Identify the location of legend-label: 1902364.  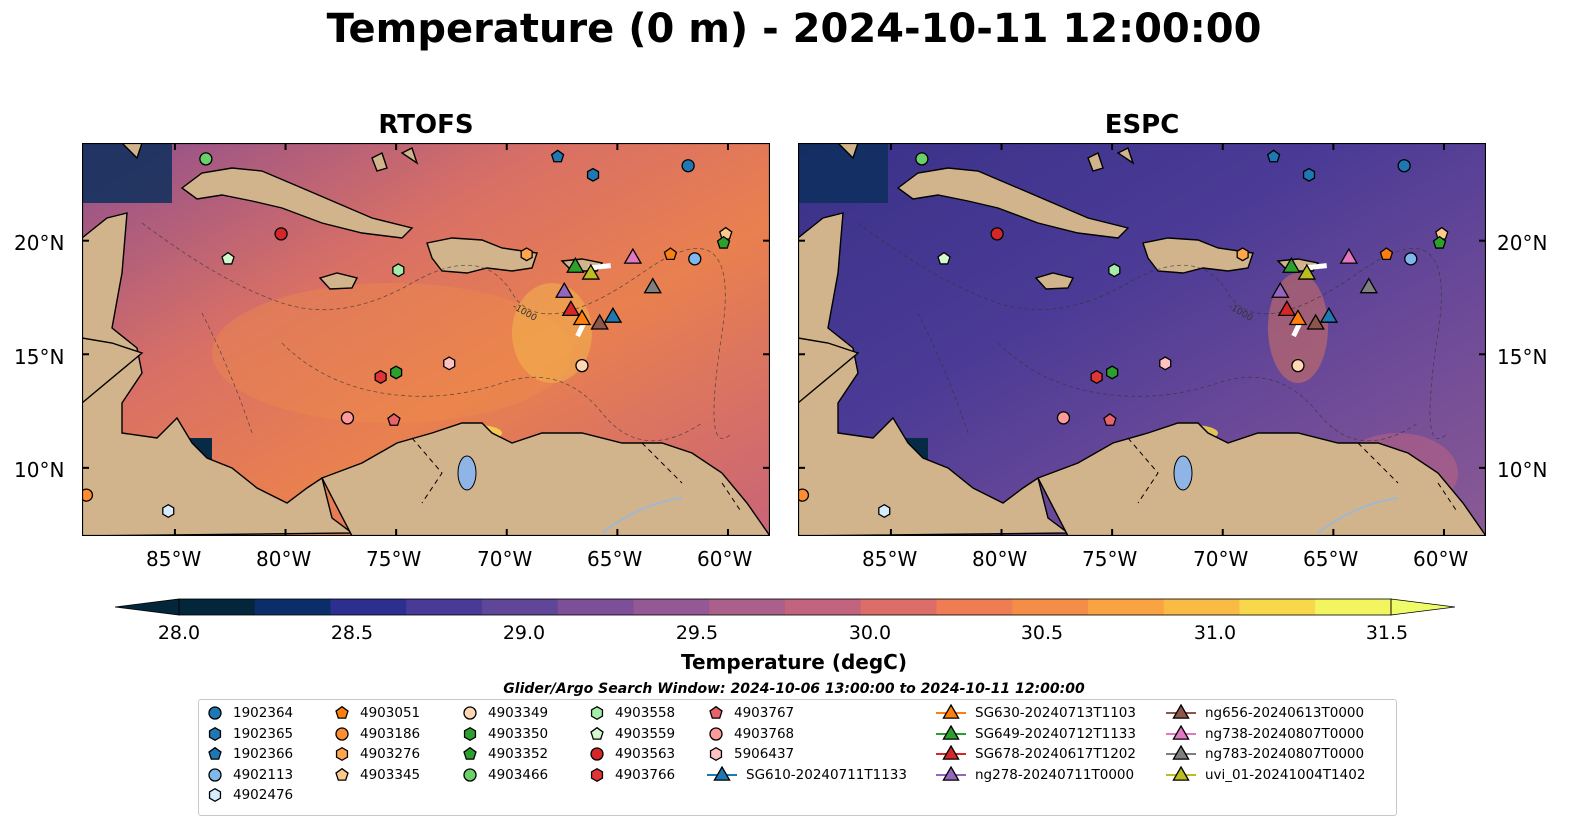
(263, 713).